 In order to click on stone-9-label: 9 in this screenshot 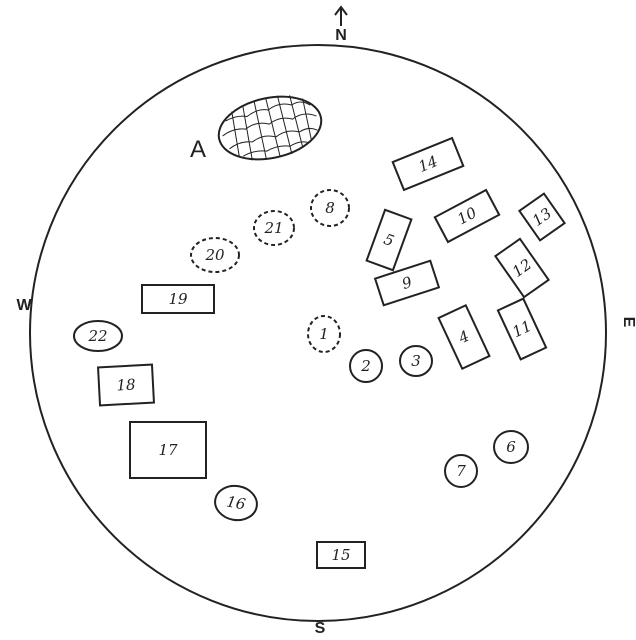, I will do `click(407, 283)`.